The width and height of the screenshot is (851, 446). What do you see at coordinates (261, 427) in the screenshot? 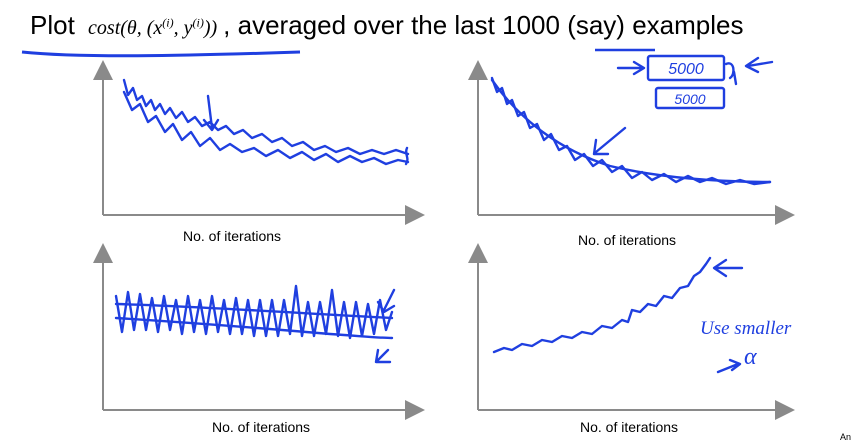
I see `plot-3-xlabel: No. of iterations` at bounding box center [261, 427].